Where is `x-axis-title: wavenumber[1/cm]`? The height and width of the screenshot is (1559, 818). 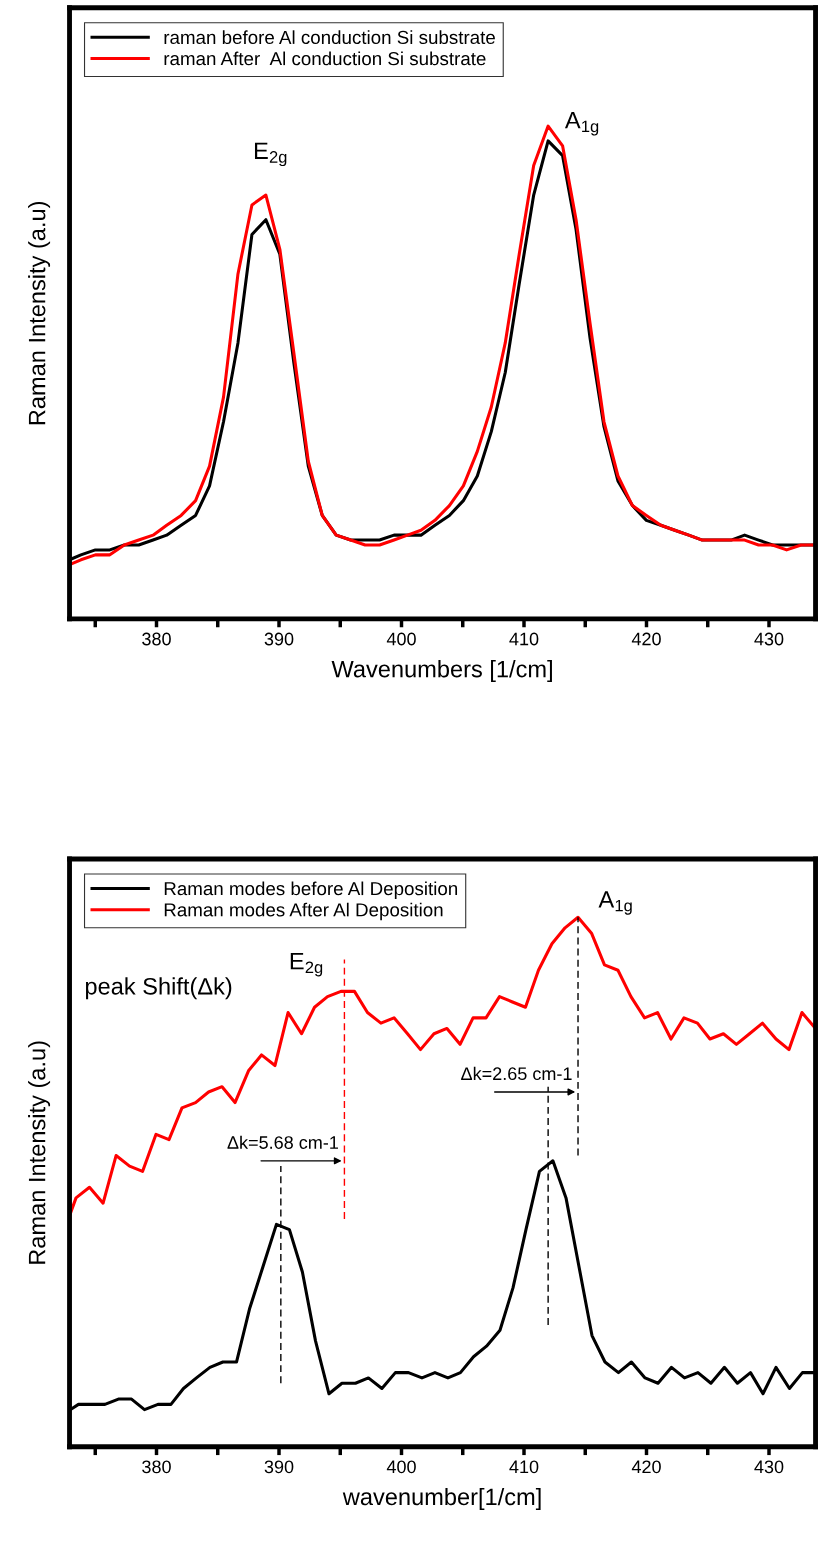 x-axis-title: wavenumber[1/cm] is located at coordinates (441, 1498).